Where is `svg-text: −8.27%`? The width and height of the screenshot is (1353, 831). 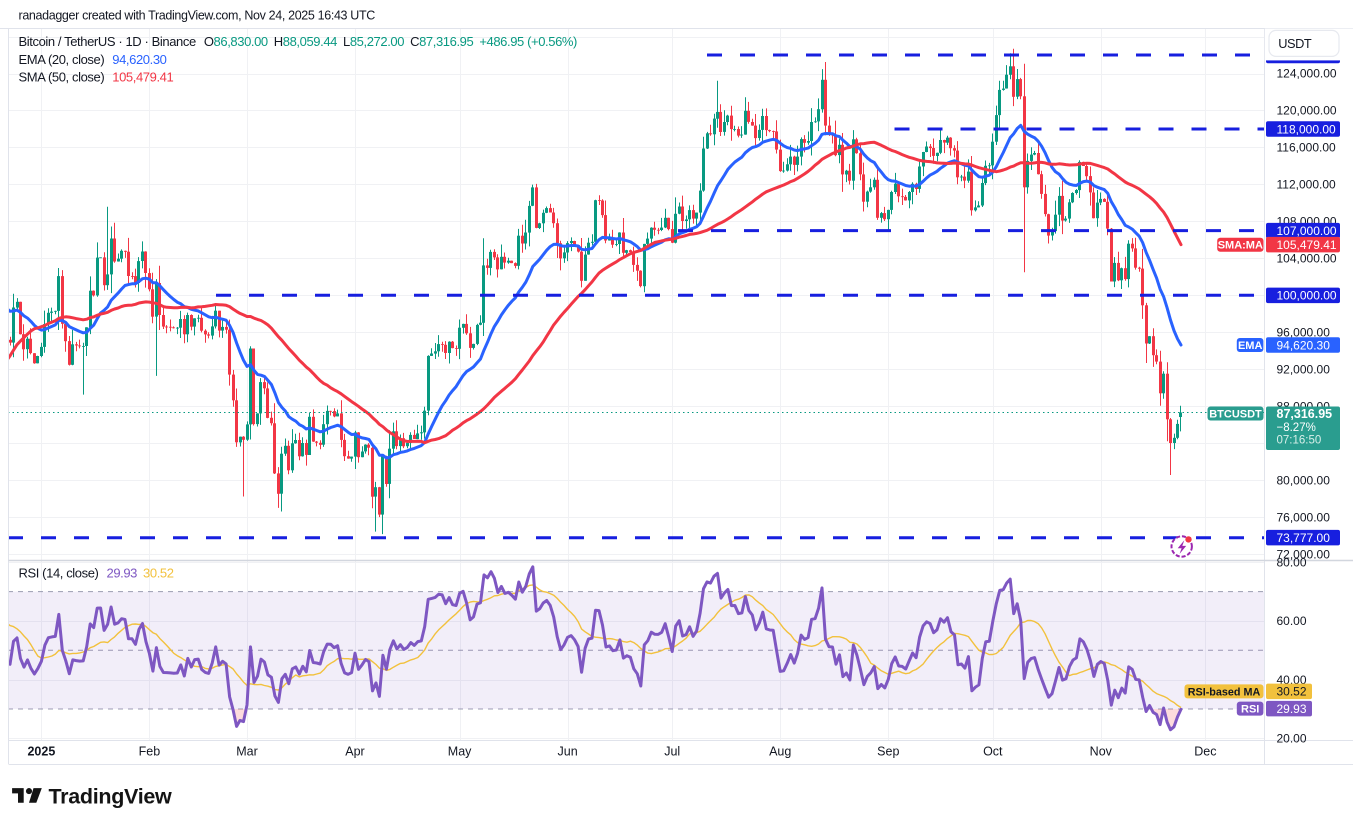 svg-text: −8.27% is located at coordinates (1296, 428).